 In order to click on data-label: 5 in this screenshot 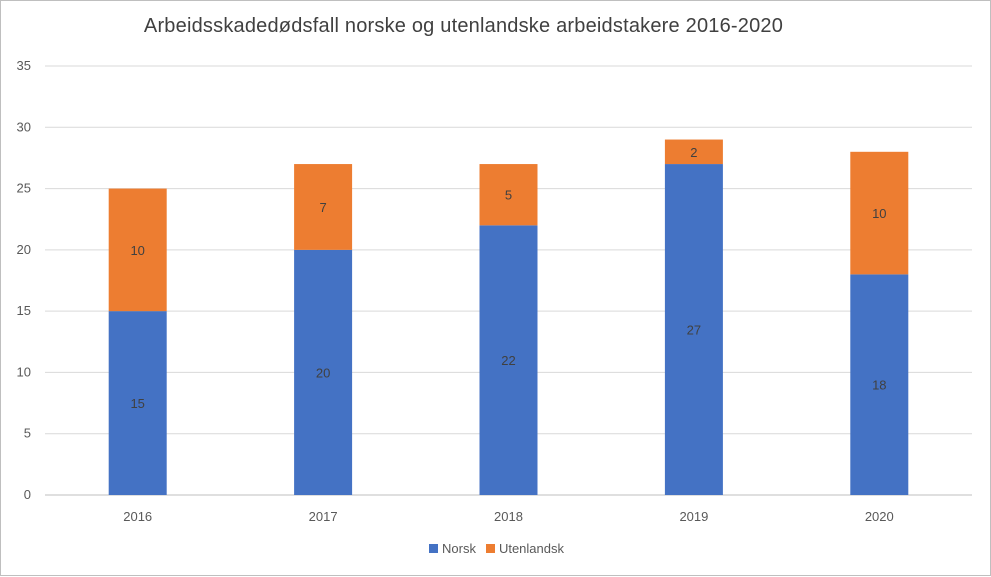, I will do `click(508, 195)`.